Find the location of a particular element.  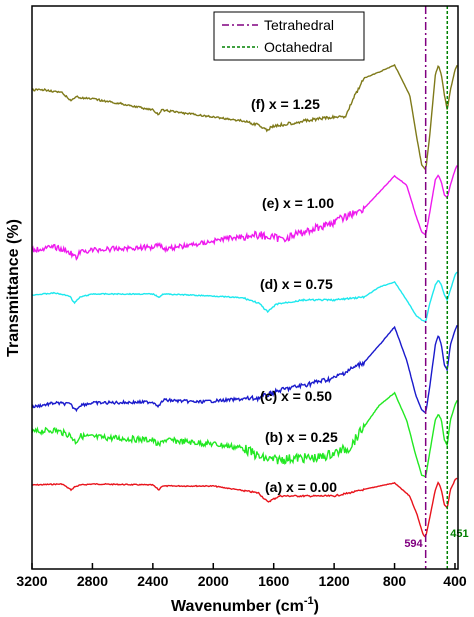

series-label-3: (d) x = 0.75 is located at coordinates (296, 284).